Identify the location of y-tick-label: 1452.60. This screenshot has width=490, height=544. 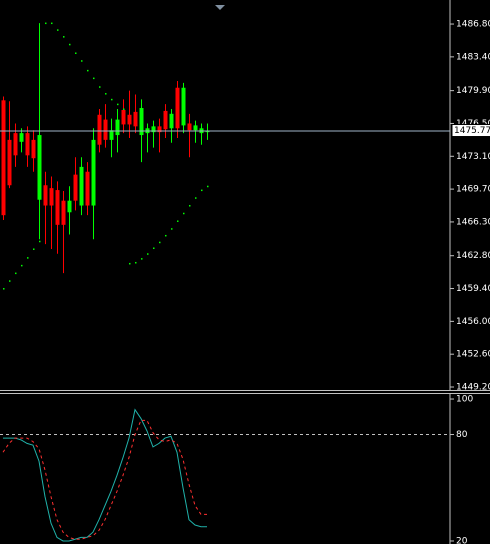
(473, 355).